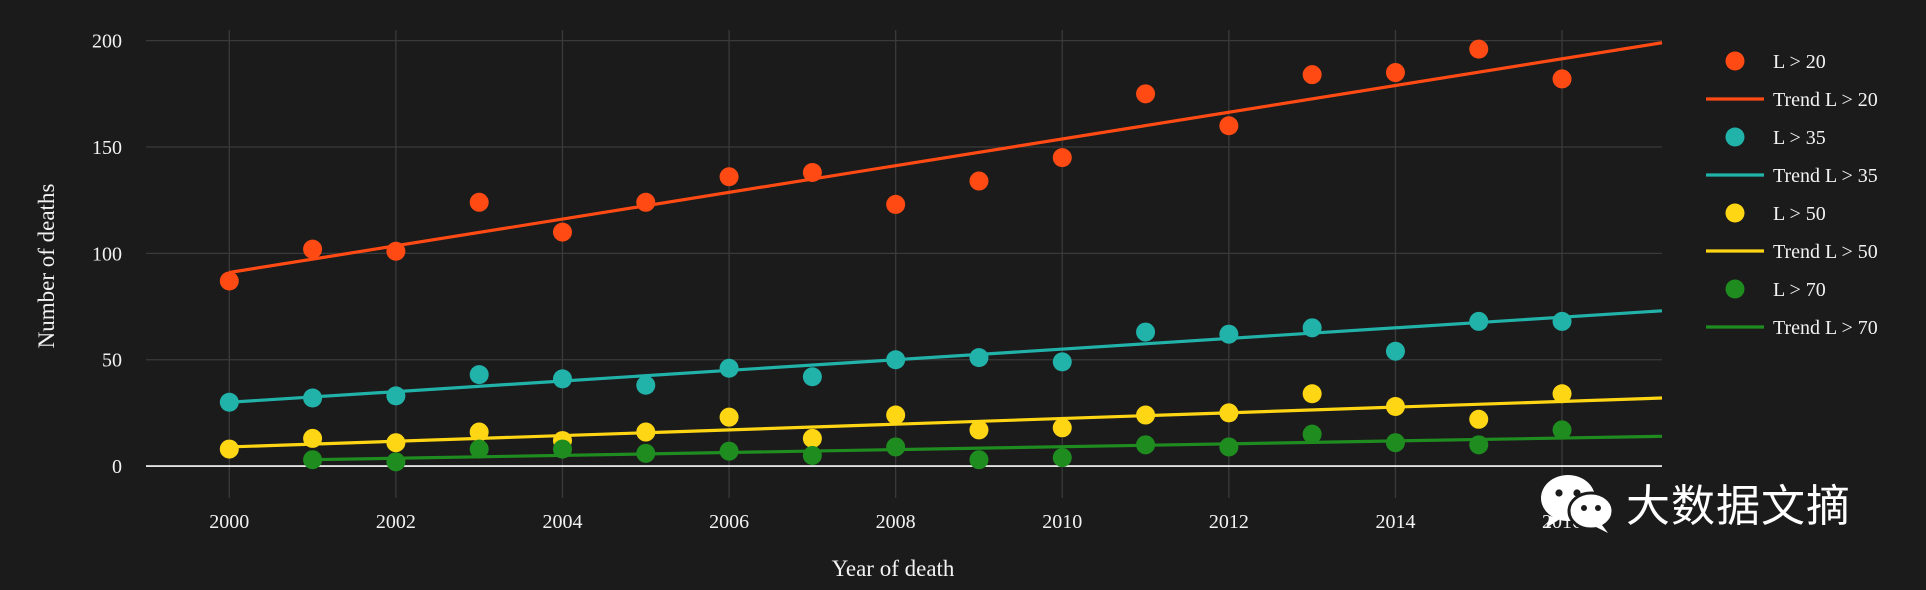 The width and height of the screenshot is (1926, 590). What do you see at coordinates (1799, 290) in the screenshot?
I see `legend-label: L > 70` at bounding box center [1799, 290].